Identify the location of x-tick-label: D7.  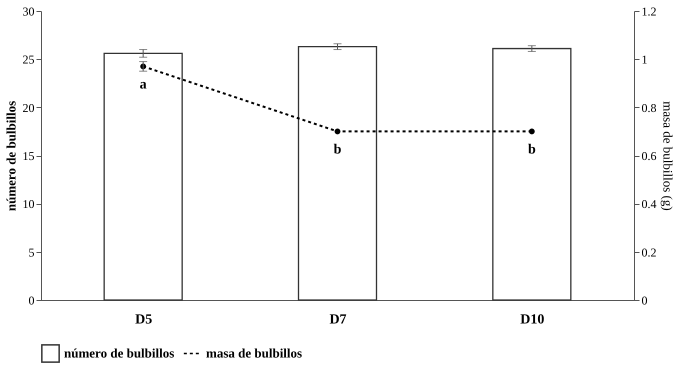
(338, 320).